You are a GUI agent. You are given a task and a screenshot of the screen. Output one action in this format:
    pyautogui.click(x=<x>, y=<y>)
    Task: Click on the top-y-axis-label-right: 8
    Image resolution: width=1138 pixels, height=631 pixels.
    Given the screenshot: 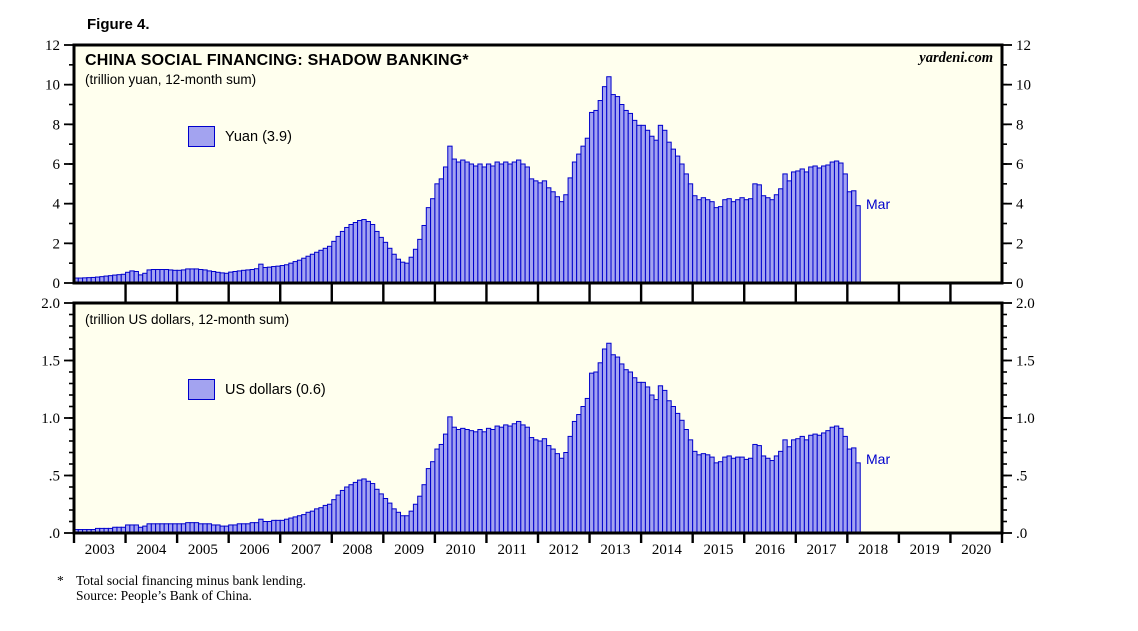 What is the action you would take?
    pyautogui.click(x=1020, y=125)
    